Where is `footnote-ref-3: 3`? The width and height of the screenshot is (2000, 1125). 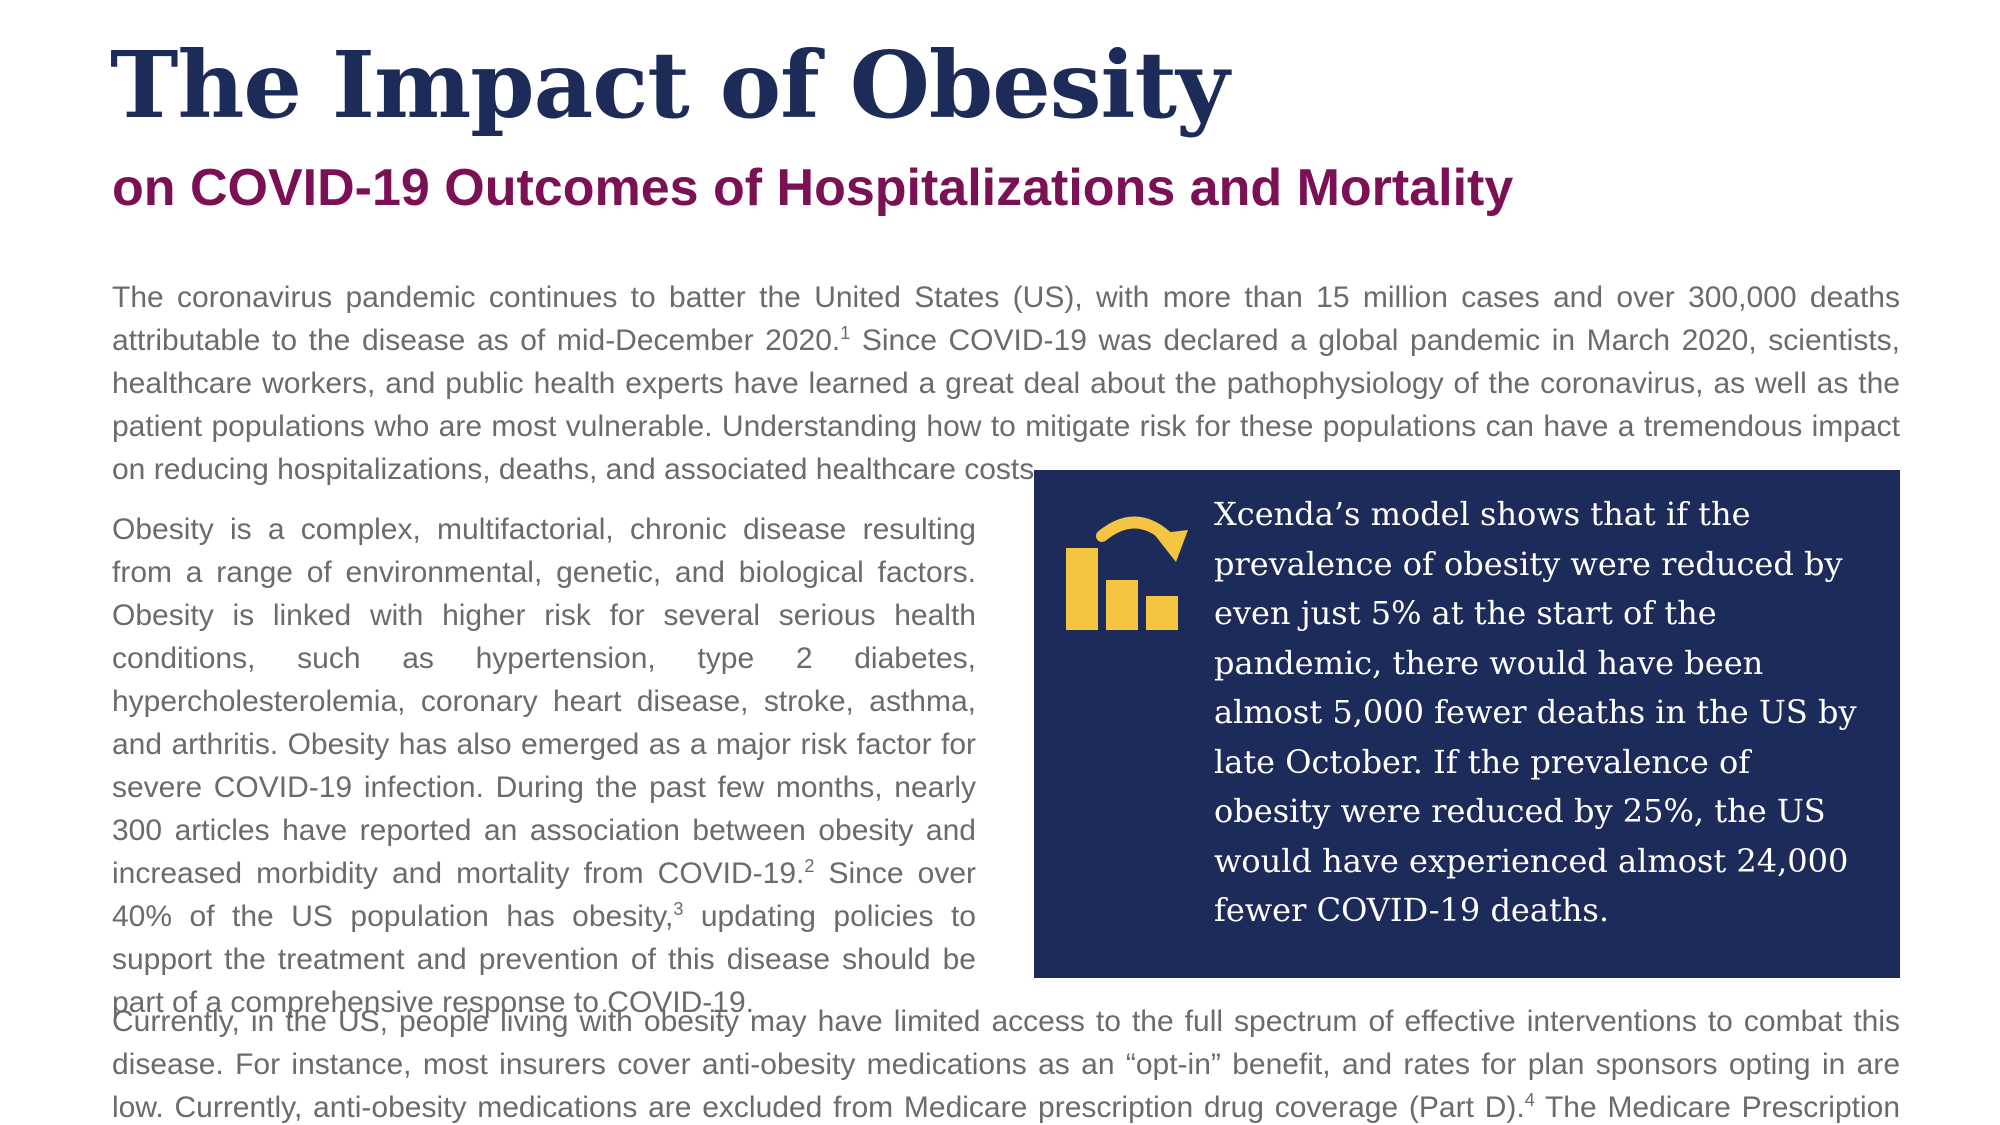 footnote-ref-3: 3 is located at coordinates (678, 909).